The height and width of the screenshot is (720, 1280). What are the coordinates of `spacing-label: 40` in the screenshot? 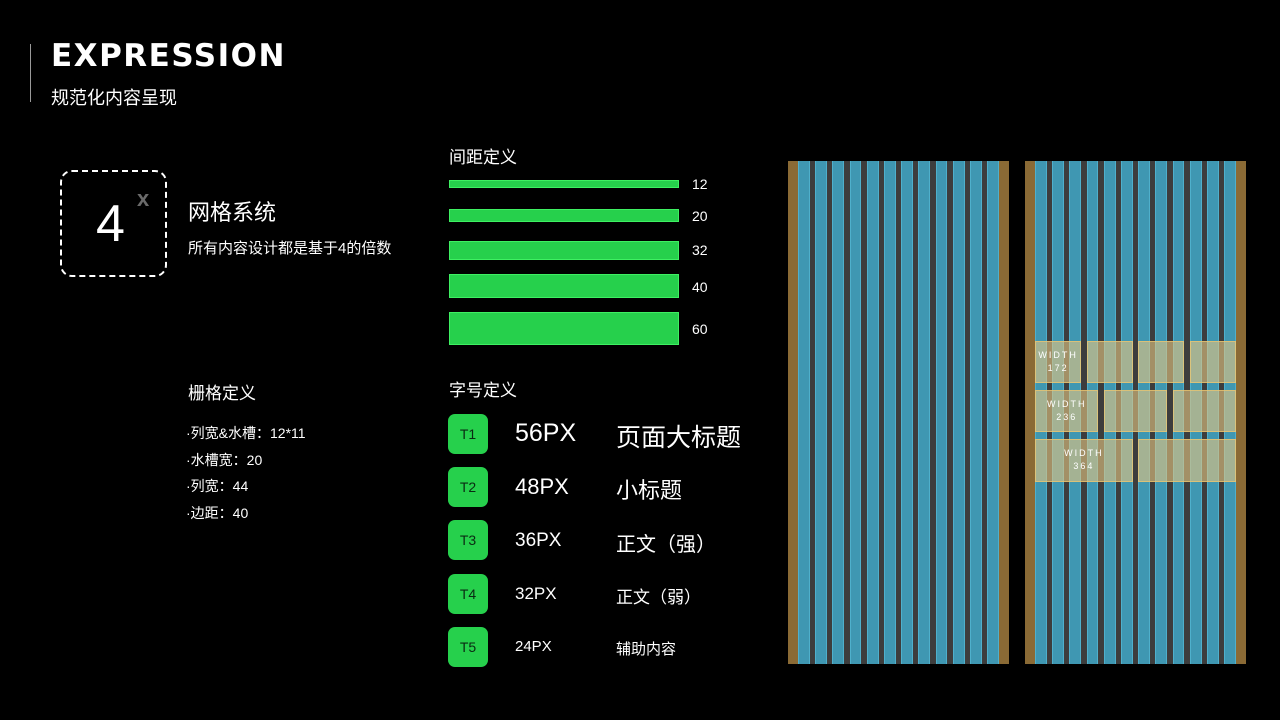 It's located at (700, 287).